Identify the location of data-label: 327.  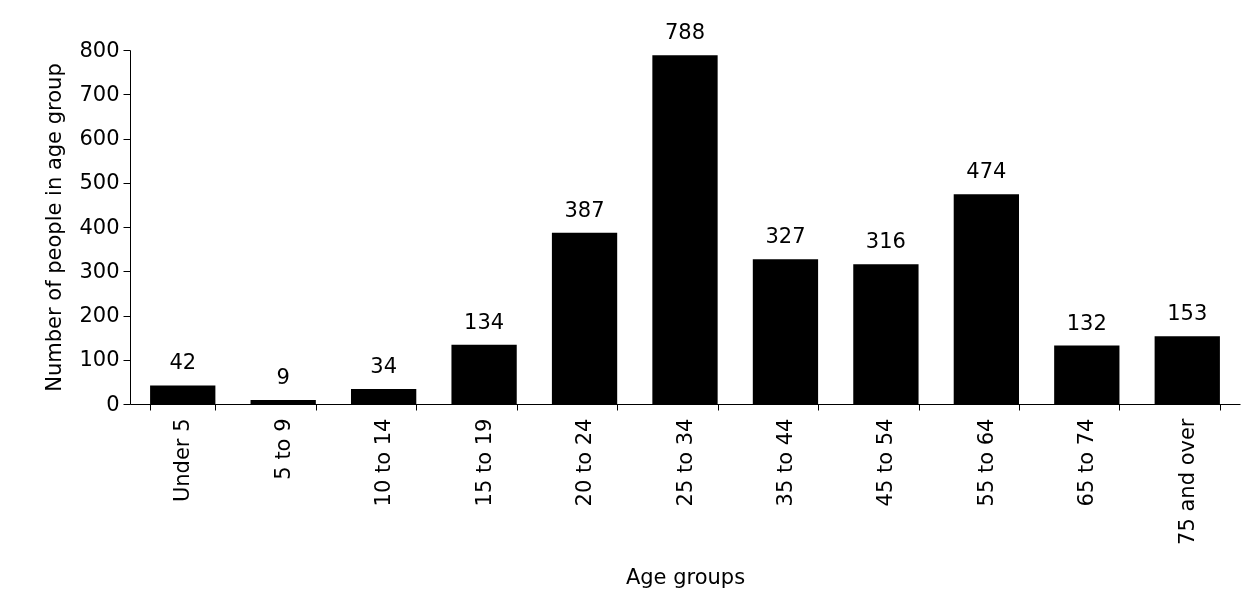
(785, 236).